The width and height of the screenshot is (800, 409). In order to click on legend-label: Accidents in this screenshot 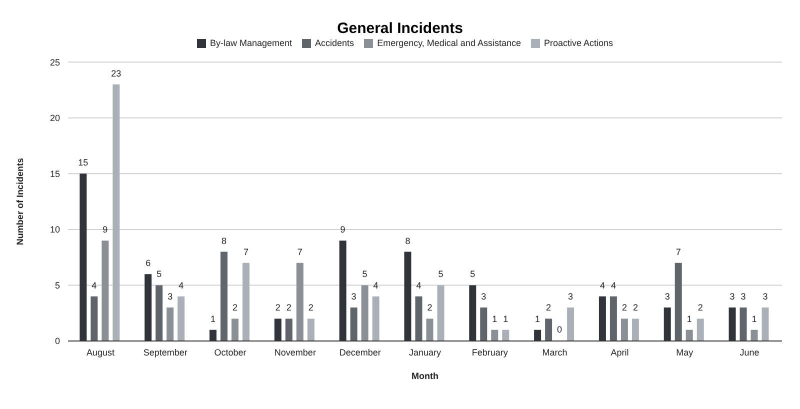, I will do `click(334, 43)`.